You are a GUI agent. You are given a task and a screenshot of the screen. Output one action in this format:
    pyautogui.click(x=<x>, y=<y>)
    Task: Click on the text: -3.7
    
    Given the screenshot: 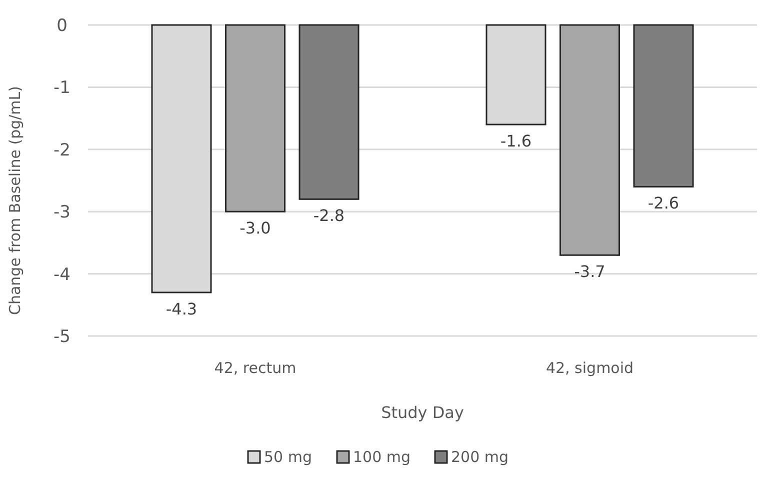 What is the action you would take?
    pyautogui.click(x=590, y=272)
    